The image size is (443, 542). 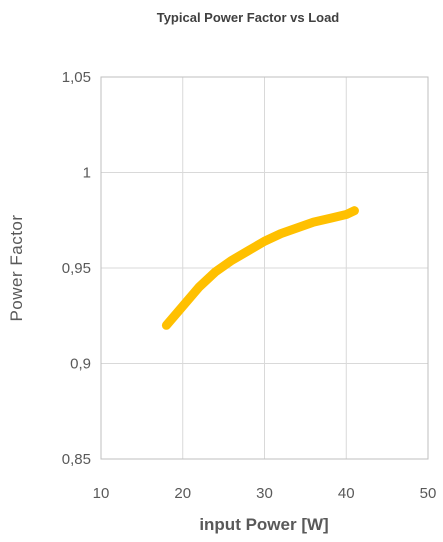 What do you see at coordinates (182, 493) in the screenshot?
I see `x-tick-label: 20` at bounding box center [182, 493].